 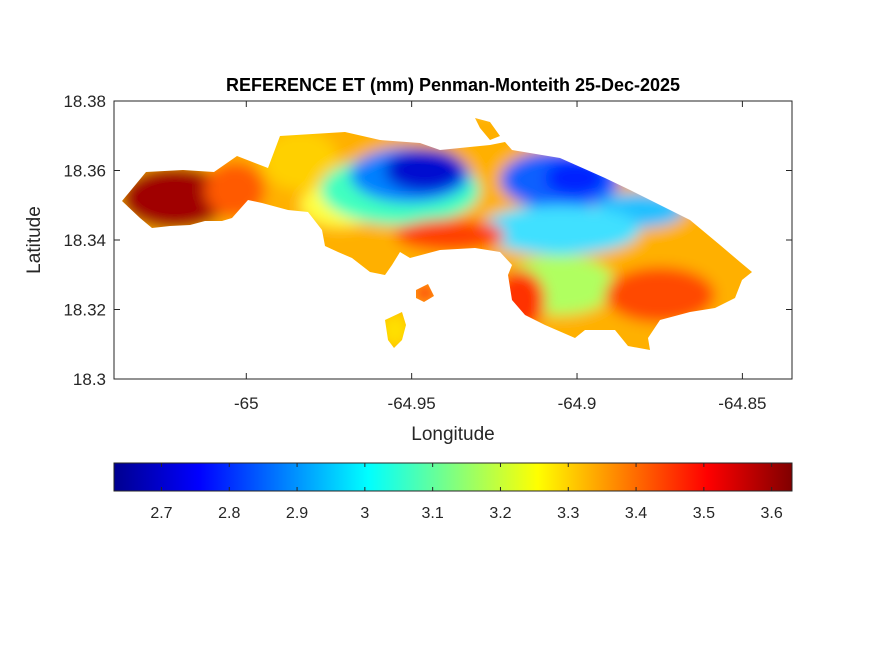 I want to click on y-tick-label: 18.36, so click(x=84, y=171).